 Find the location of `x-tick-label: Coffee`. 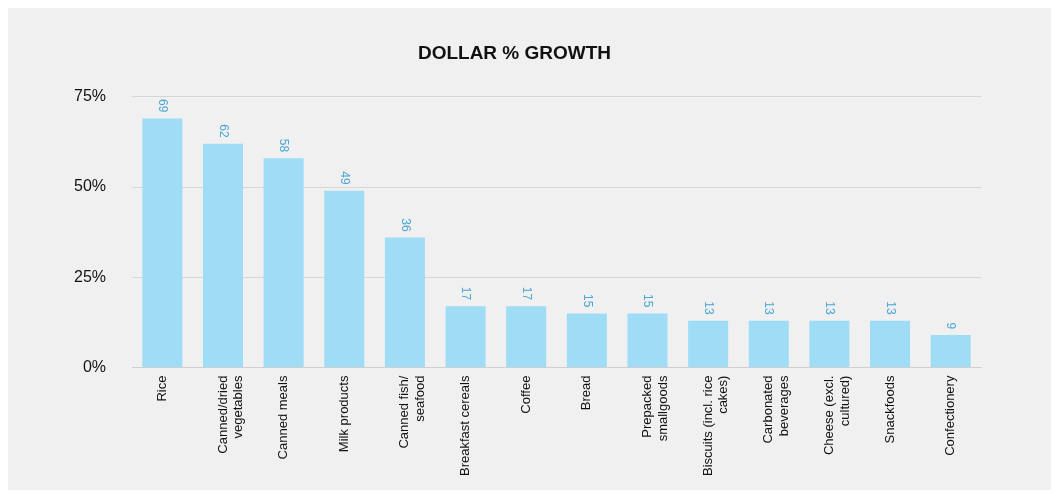

x-tick-label: Coffee is located at coordinates (525, 394).